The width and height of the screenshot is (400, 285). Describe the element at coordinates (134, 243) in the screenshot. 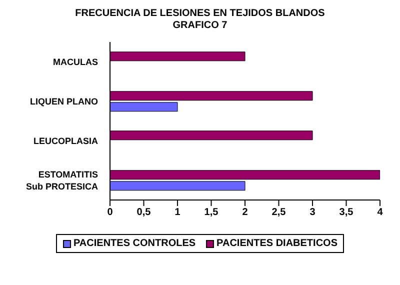

I see `legend-label: PACIENTES CONTROLES` at that location.